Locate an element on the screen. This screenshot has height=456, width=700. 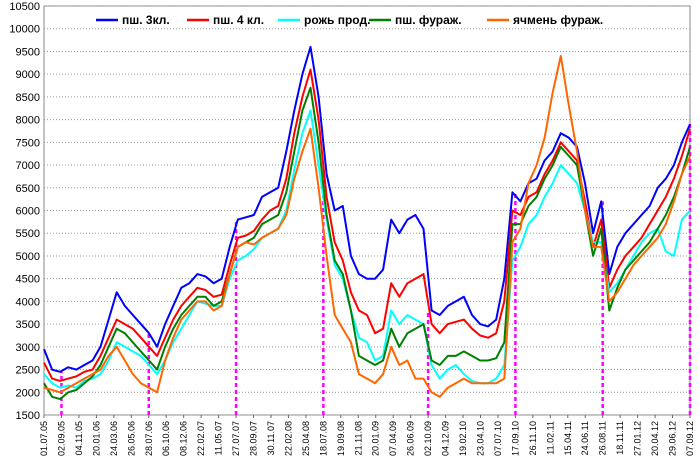
x-tick-label: 27.01.12 is located at coordinates (638, 438).